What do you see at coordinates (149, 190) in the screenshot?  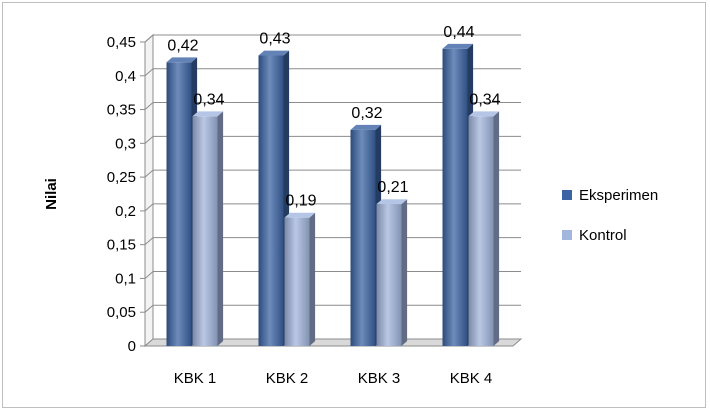 I see `side-wall` at bounding box center [149, 190].